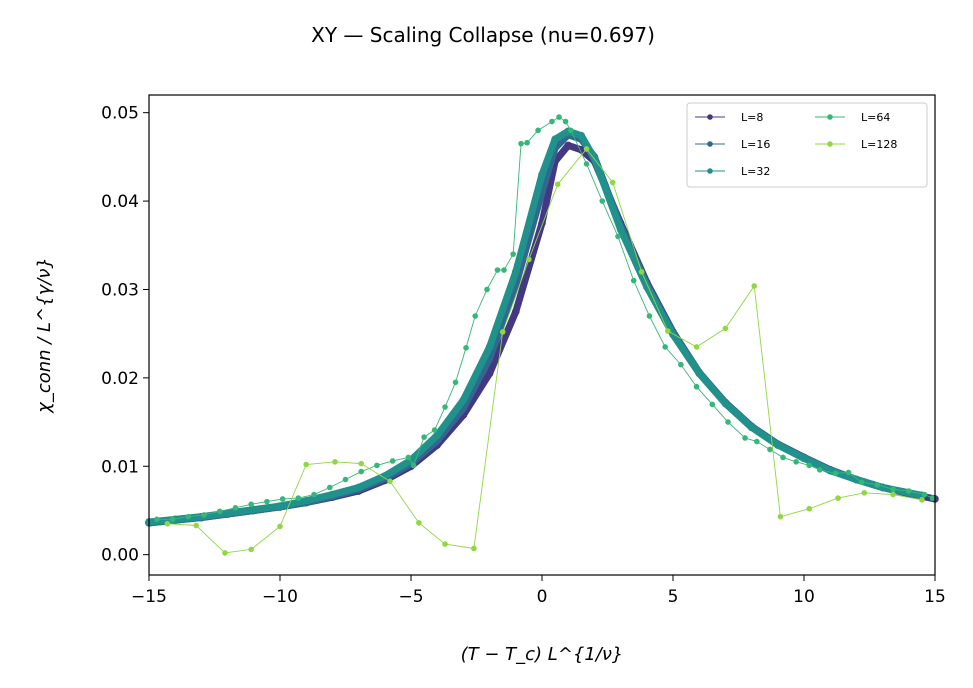  What do you see at coordinates (280, 597) in the screenshot?
I see `x-tick-label: −10` at bounding box center [280, 597].